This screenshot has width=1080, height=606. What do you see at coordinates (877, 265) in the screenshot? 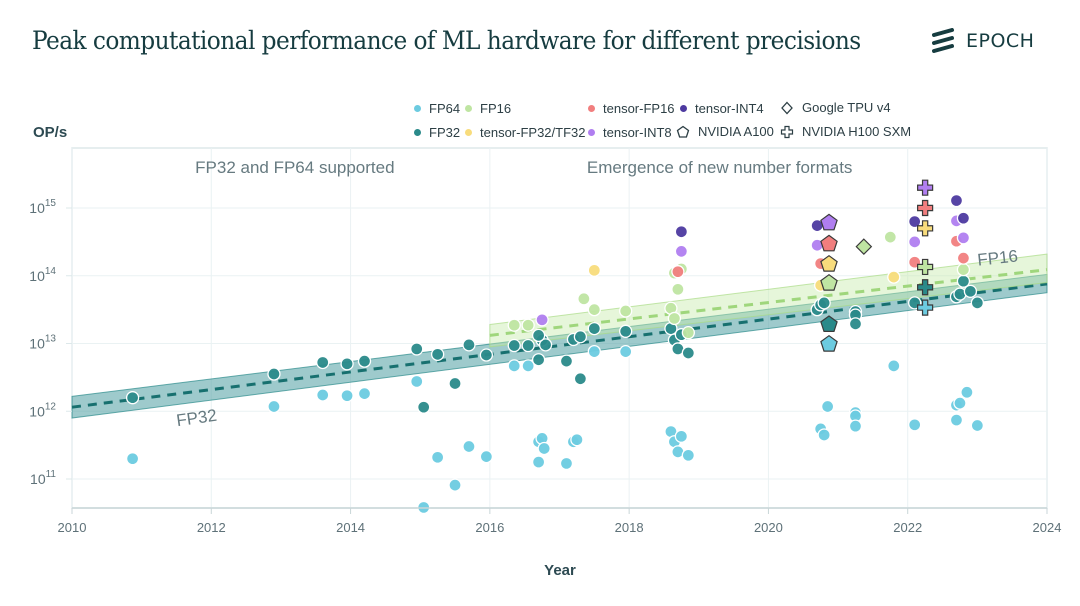
I see `highlight-markers` at bounding box center [877, 265].